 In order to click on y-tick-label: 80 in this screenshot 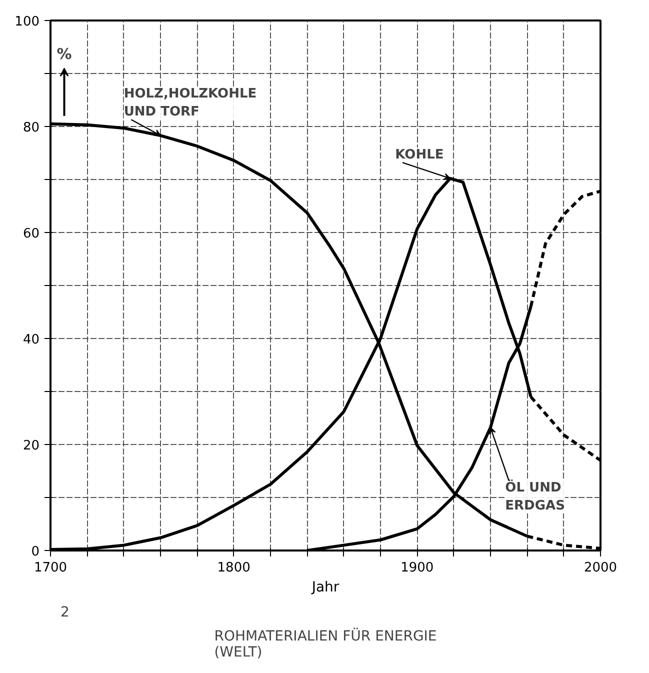, I will do `click(31, 128)`.